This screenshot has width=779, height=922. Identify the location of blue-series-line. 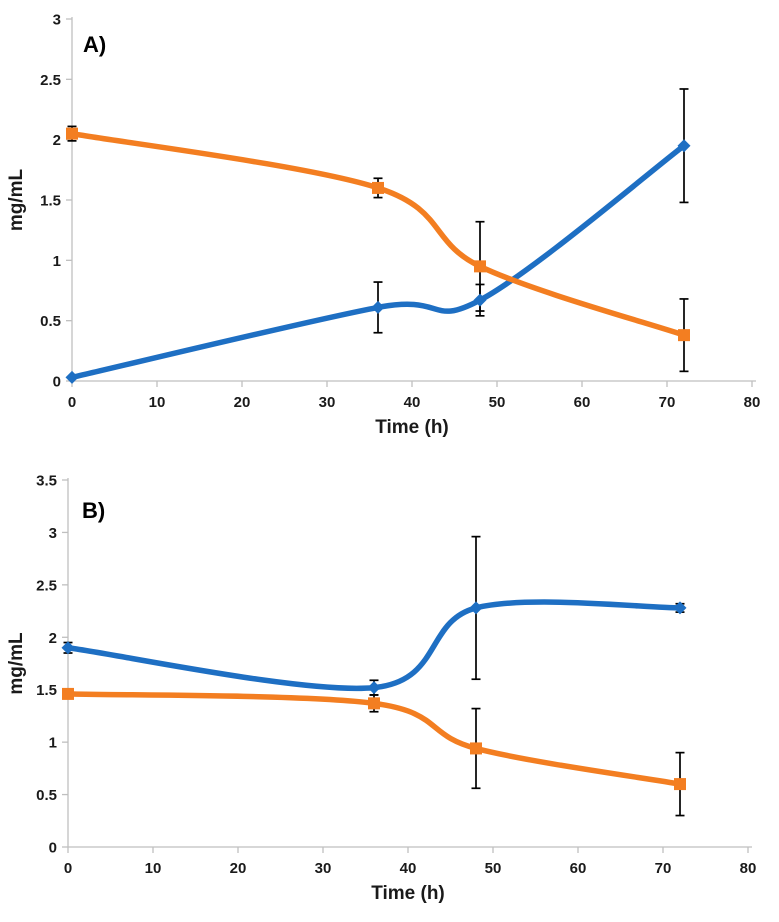
(374, 645).